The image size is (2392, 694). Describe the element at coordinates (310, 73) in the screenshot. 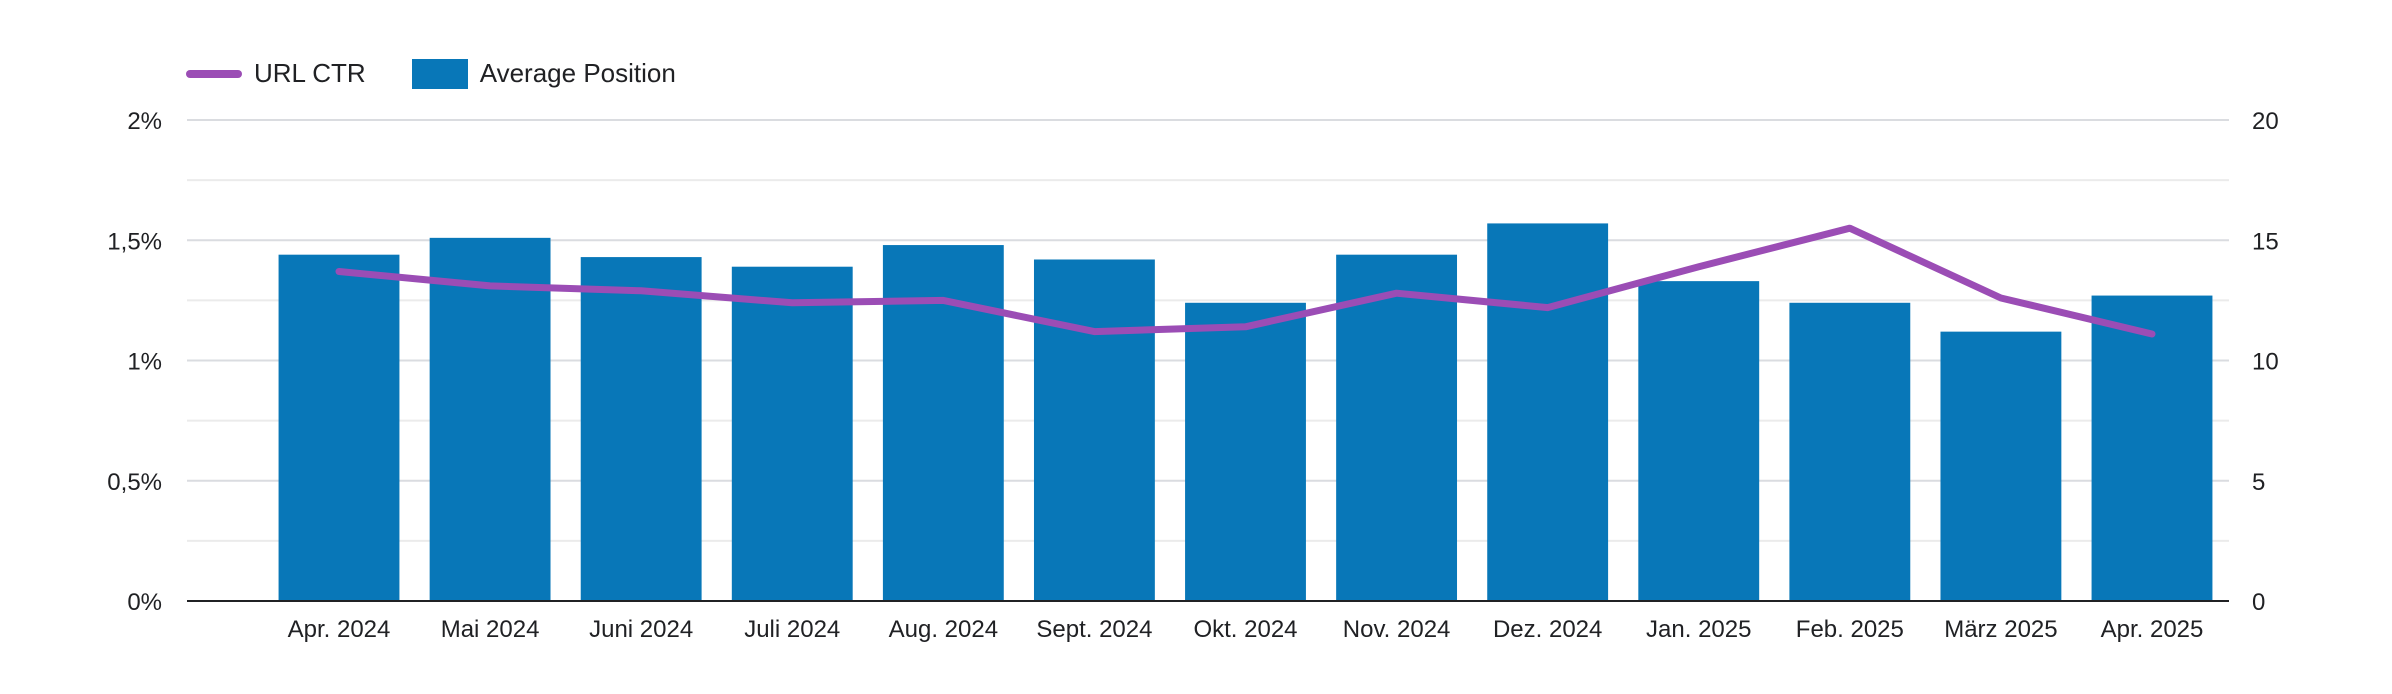

I see `legend-label-url-ctr: URL CTR` at that location.